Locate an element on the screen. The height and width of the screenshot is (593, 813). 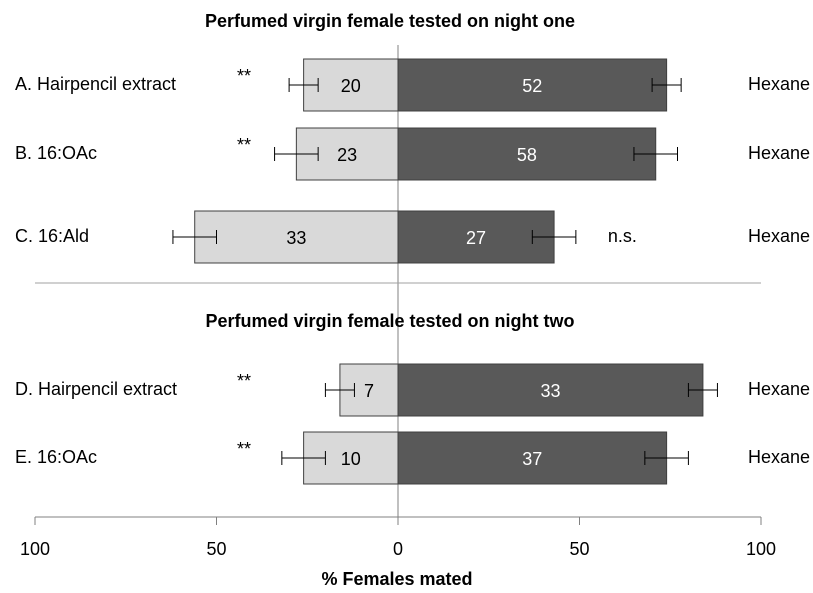
category-label: B. 16:OAc is located at coordinates (56, 153).